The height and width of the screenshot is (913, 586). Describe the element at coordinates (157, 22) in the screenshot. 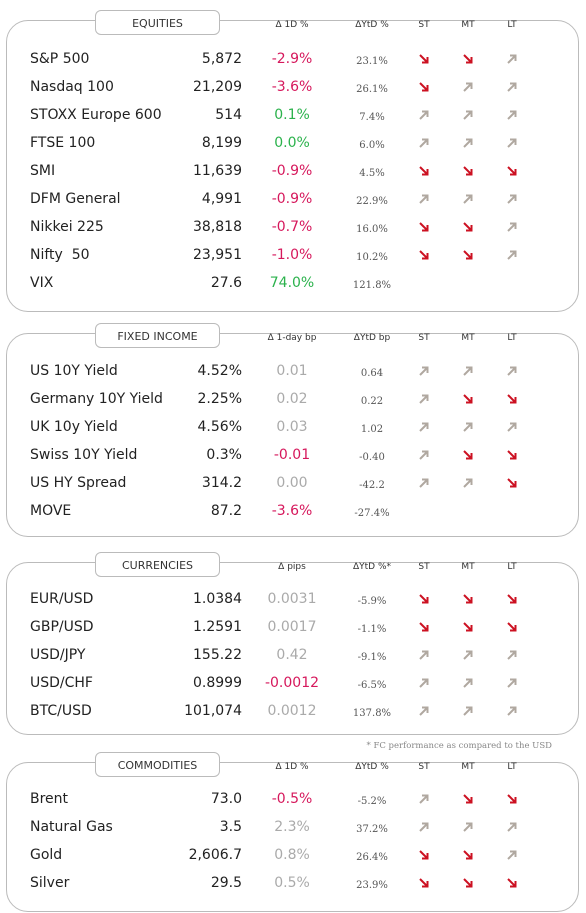

I see `section-title: EQUITIES` at that location.